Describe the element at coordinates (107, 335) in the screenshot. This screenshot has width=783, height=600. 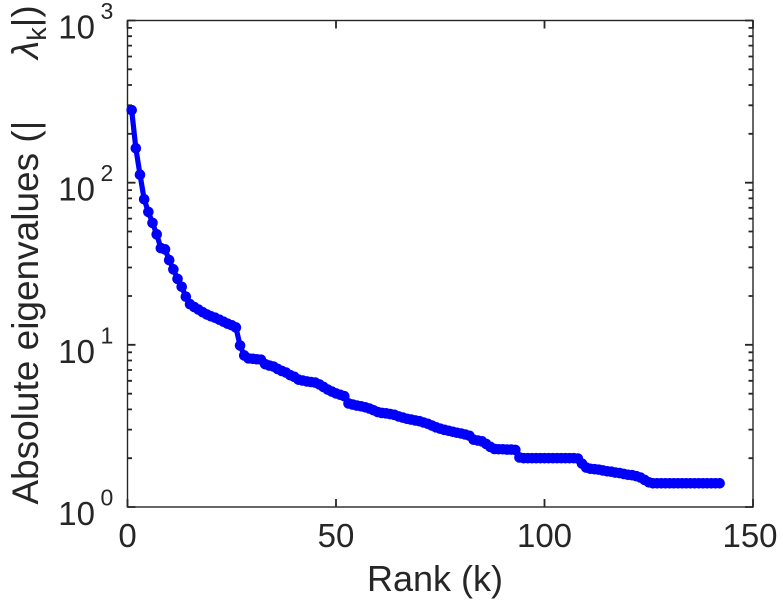
I see `svg-text: 1` at that location.